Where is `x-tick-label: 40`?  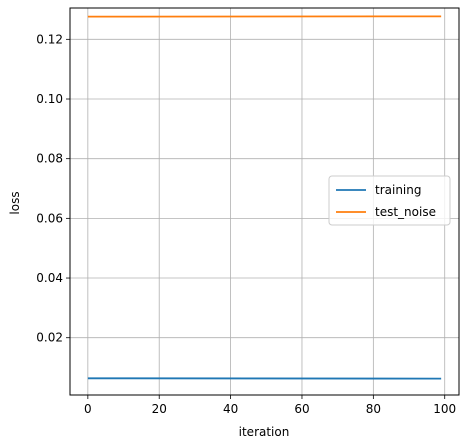
x-tick-label: 40 is located at coordinates (230, 409).